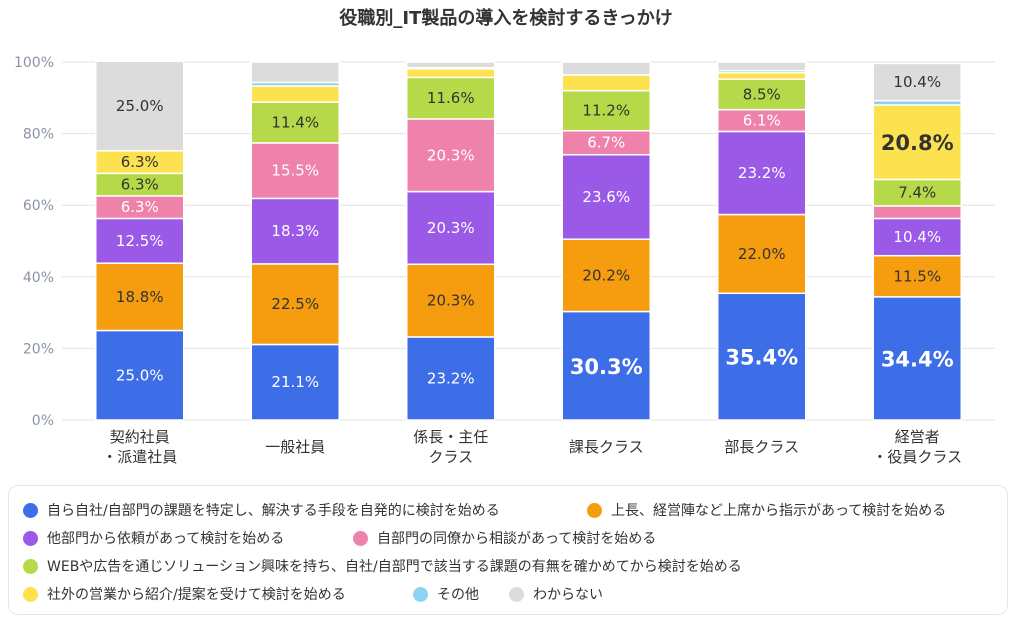 This screenshot has height=620, width=1013. I want to click on data-label: 11.2%, so click(606, 111).